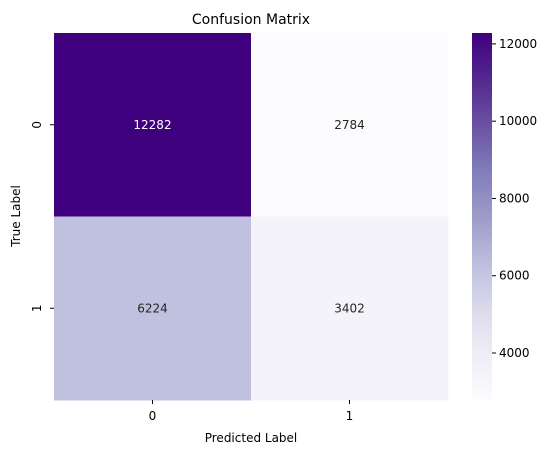 This screenshot has height=455, width=556. What do you see at coordinates (518, 44) in the screenshot?
I see `colorbar-tick-label: 12000` at bounding box center [518, 44].